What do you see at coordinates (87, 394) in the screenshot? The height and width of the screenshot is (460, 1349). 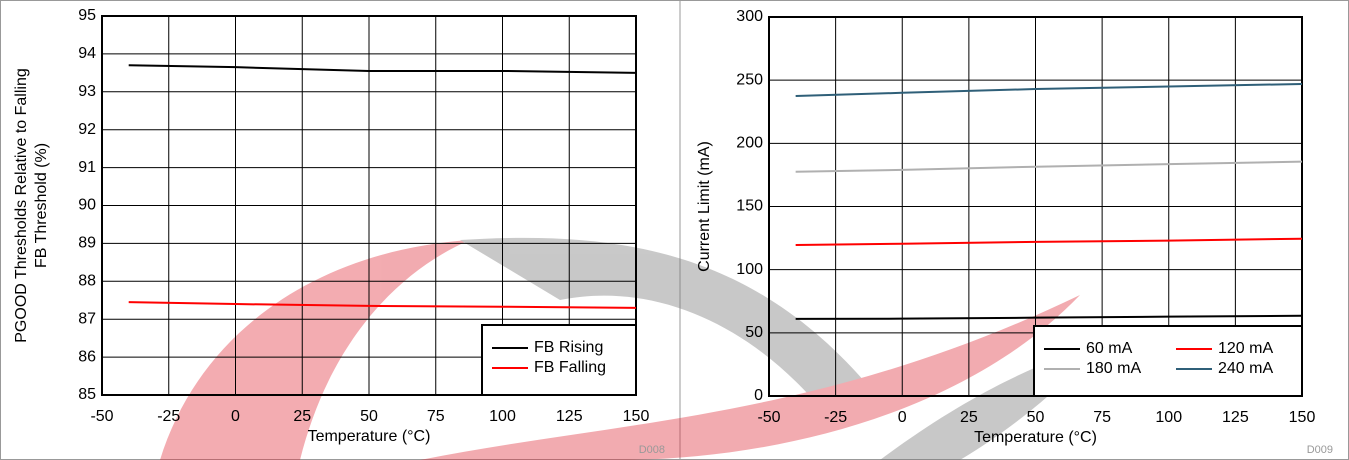 I see `y-tick-label: 85` at bounding box center [87, 394].